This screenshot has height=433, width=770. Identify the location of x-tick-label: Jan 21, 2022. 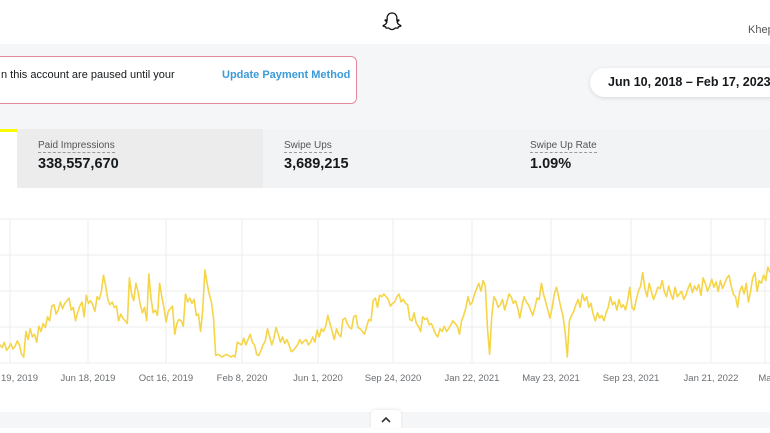
(711, 378).